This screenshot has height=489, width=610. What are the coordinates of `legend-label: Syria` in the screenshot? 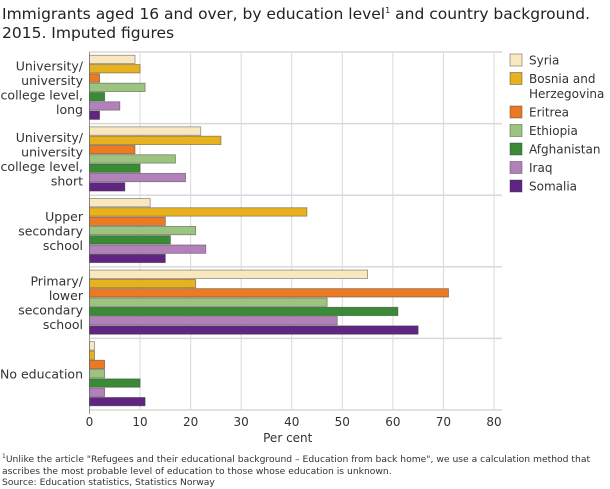 It's located at (544, 61).